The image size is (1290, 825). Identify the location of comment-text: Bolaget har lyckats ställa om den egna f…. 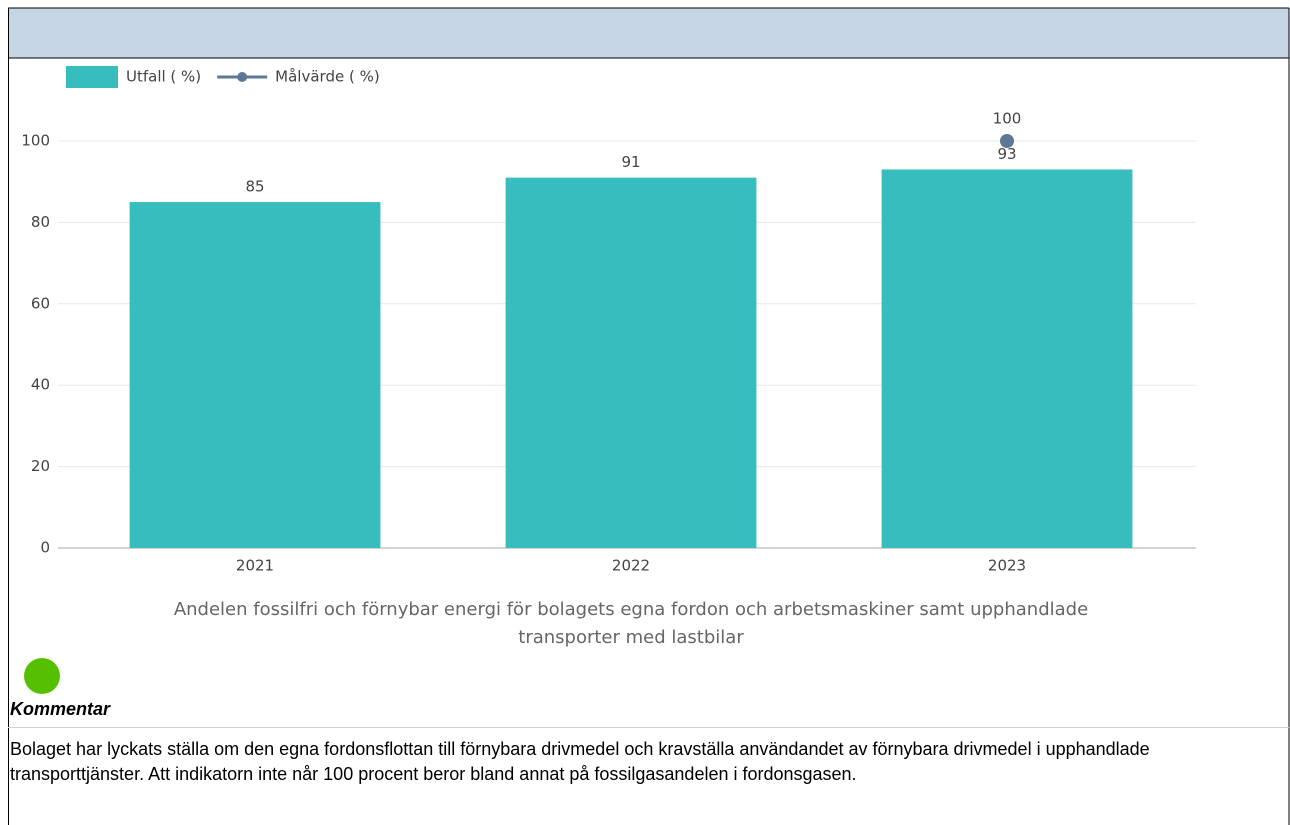
(580, 761).